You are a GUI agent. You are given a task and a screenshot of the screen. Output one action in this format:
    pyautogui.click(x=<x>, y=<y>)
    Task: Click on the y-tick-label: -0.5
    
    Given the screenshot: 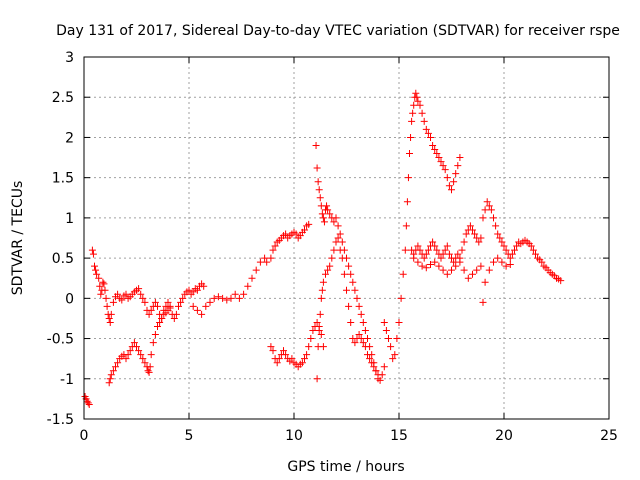 What is the action you would take?
    pyautogui.click(x=60, y=340)
    